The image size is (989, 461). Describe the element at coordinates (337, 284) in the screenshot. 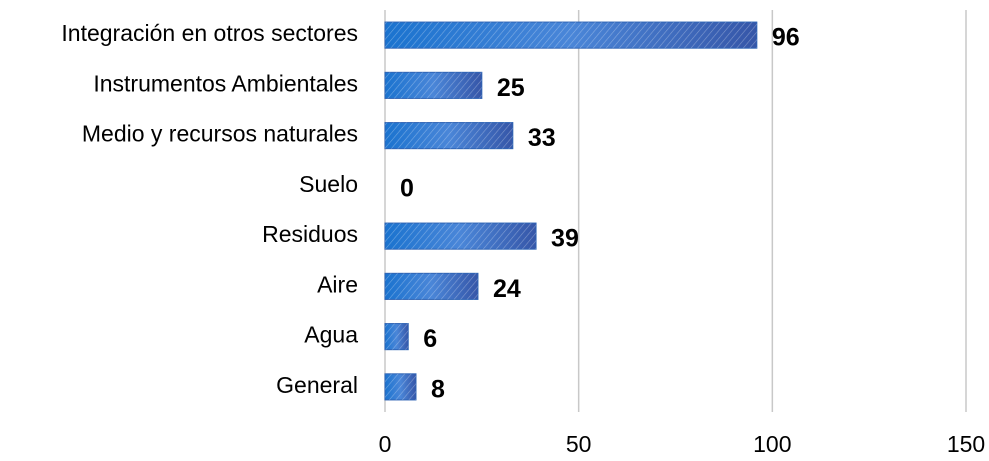

I see `y-tick-label: Aire` at that location.